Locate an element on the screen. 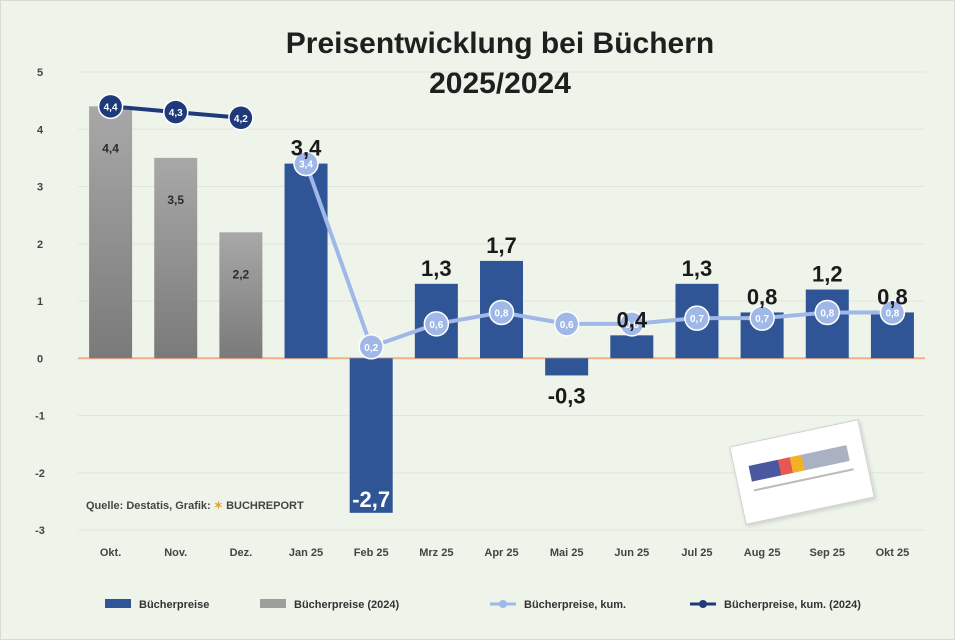 Image resolution: width=955 pixels, height=640 pixels. y-tick-label: 0 is located at coordinates (40, 359).